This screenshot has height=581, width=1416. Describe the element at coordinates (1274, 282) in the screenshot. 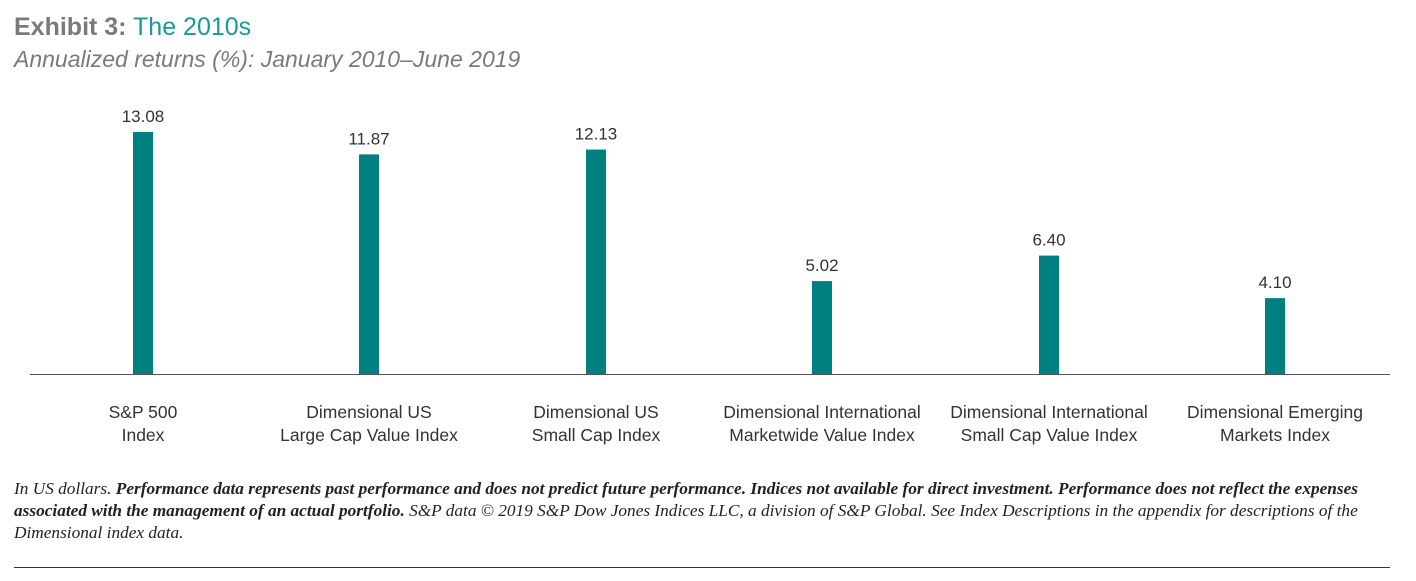

I see `data-label: 4.10` at that location.